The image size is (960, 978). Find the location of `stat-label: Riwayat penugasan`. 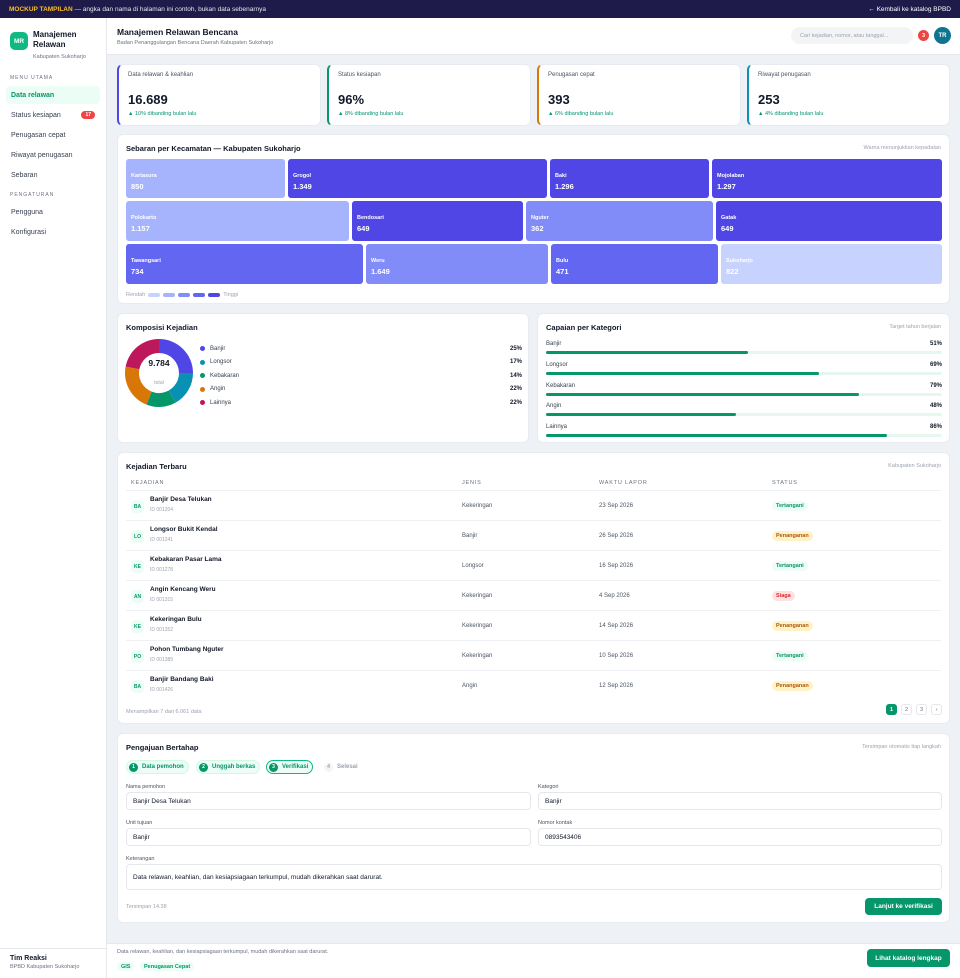

stat-label: Riwayat penugasan is located at coordinates (784, 75).